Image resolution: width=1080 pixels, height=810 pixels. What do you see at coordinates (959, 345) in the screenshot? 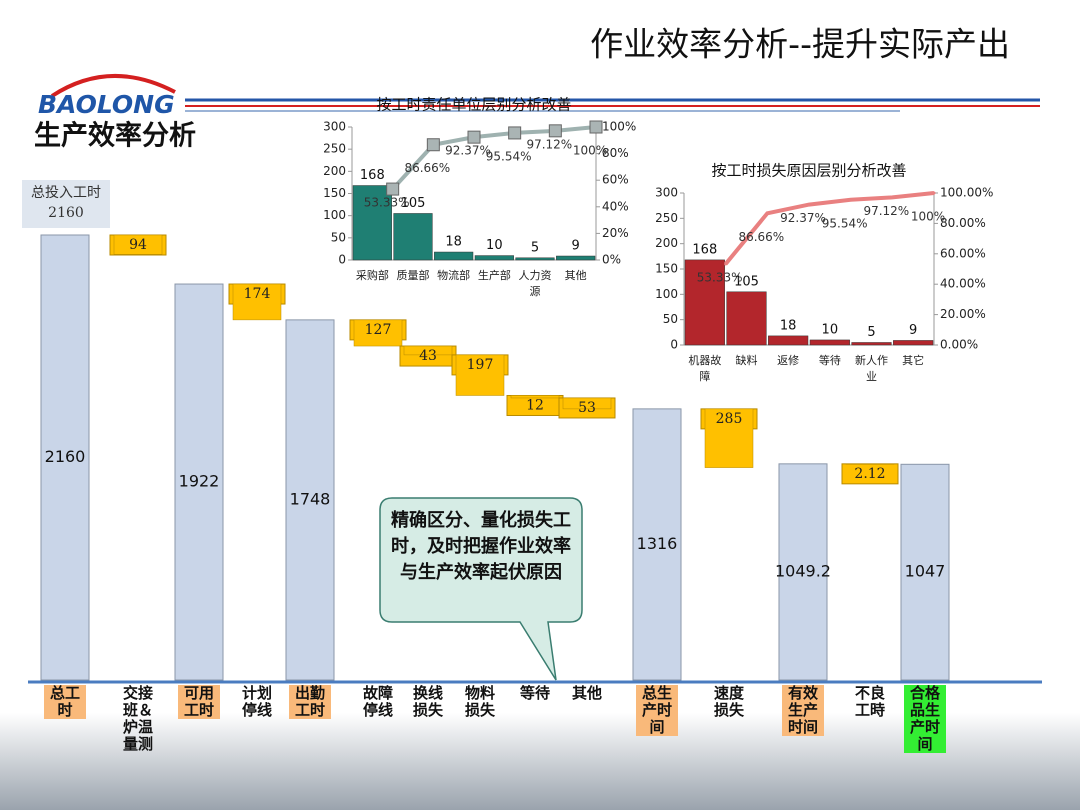
I see `y2-tick-label: 0.00%` at bounding box center [959, 345].